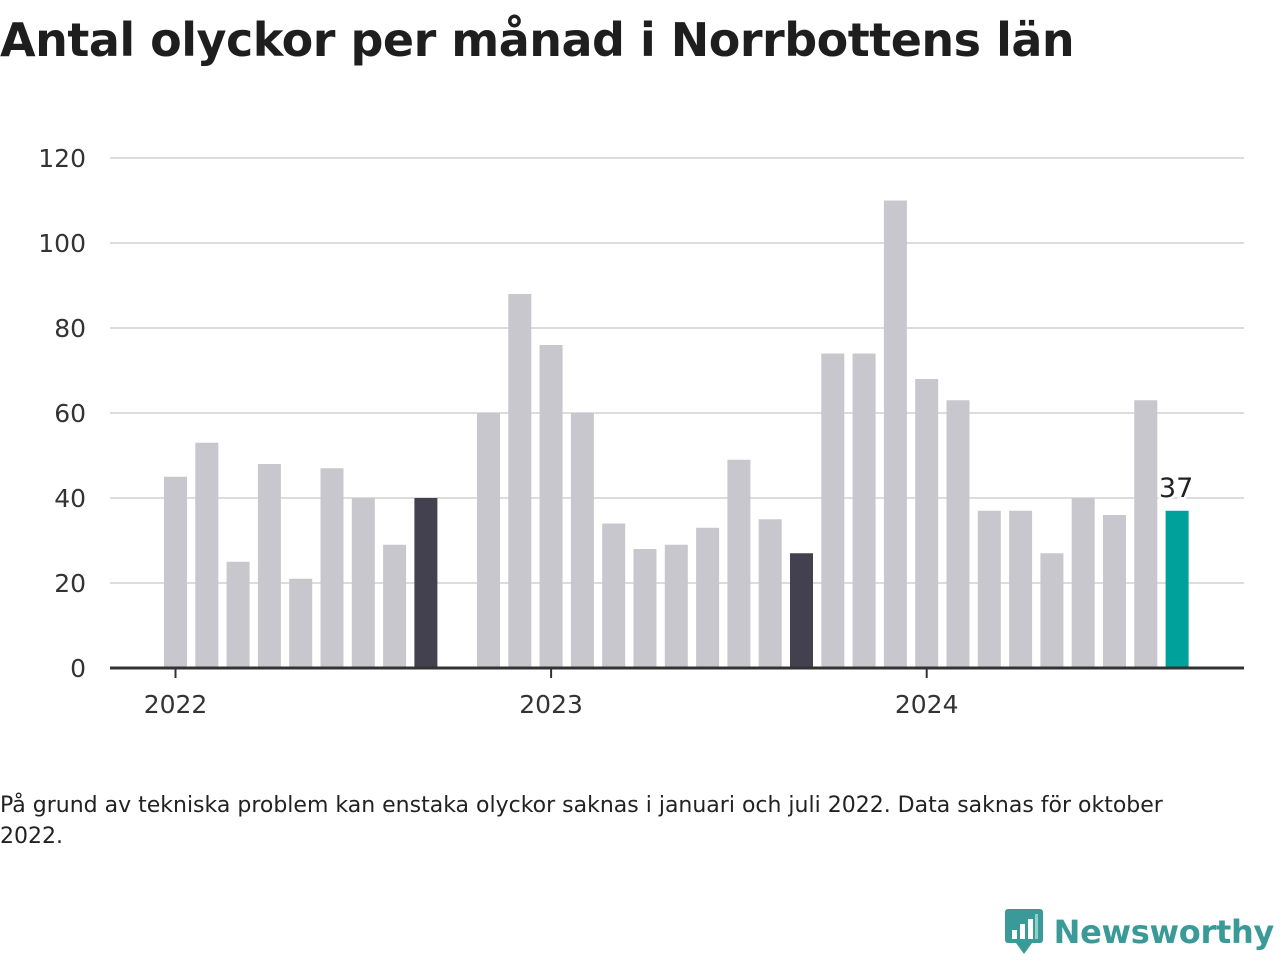  I want to click on y-tick-label: 60, so click(70, 413).